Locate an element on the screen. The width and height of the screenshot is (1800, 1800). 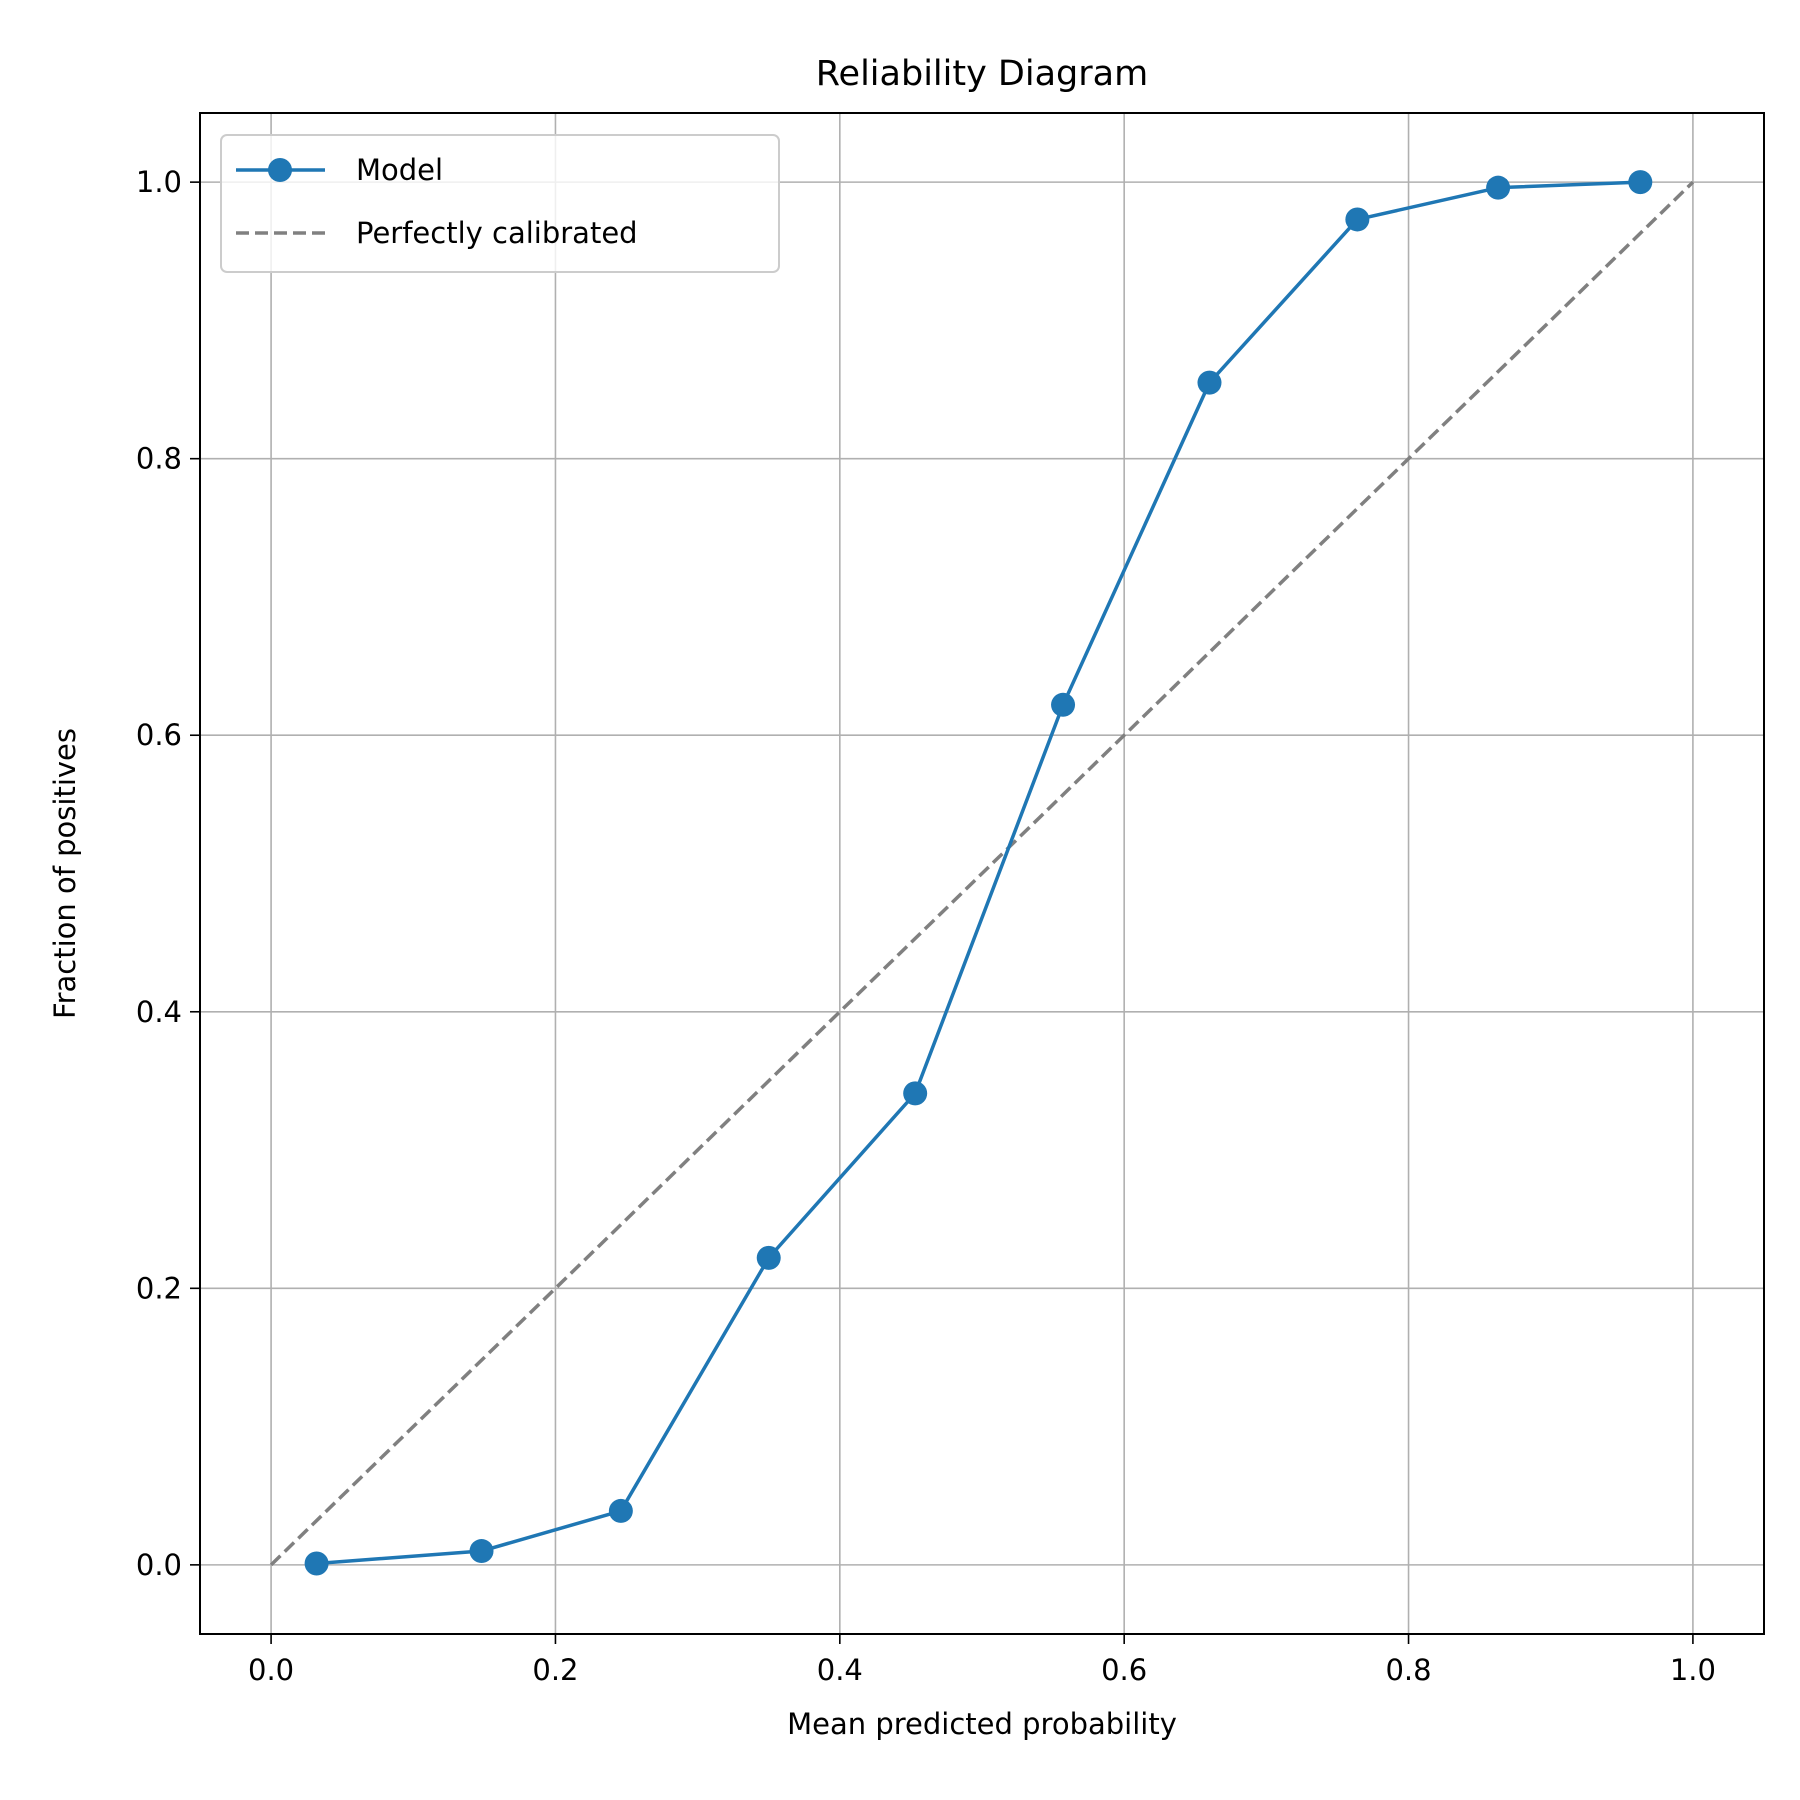
y-tick-label: 1.0 is located at coordinates (159, 182).